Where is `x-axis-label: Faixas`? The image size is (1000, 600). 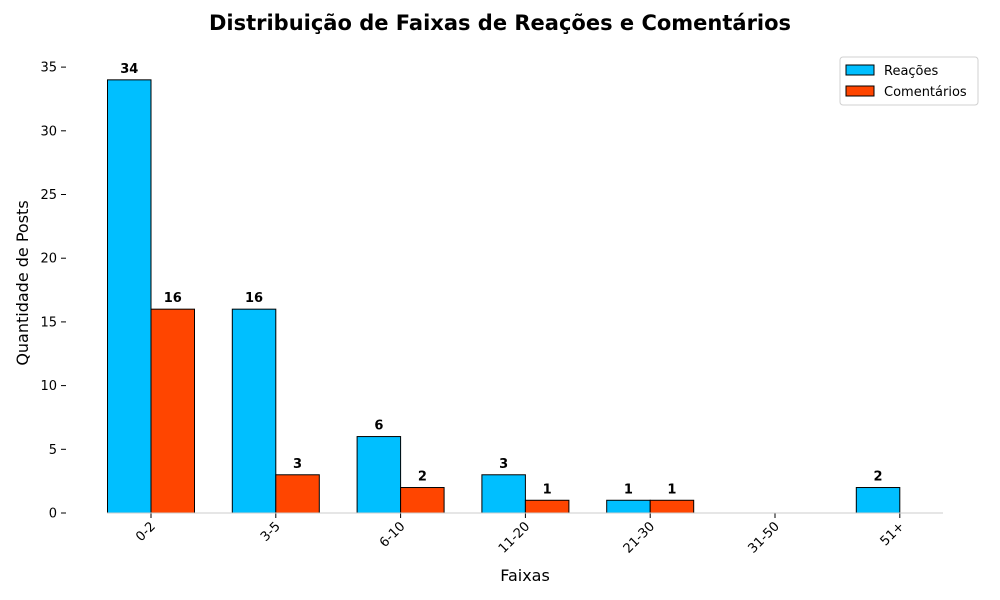
x-axis-label: Faixas is located at coordinates (525, 575).